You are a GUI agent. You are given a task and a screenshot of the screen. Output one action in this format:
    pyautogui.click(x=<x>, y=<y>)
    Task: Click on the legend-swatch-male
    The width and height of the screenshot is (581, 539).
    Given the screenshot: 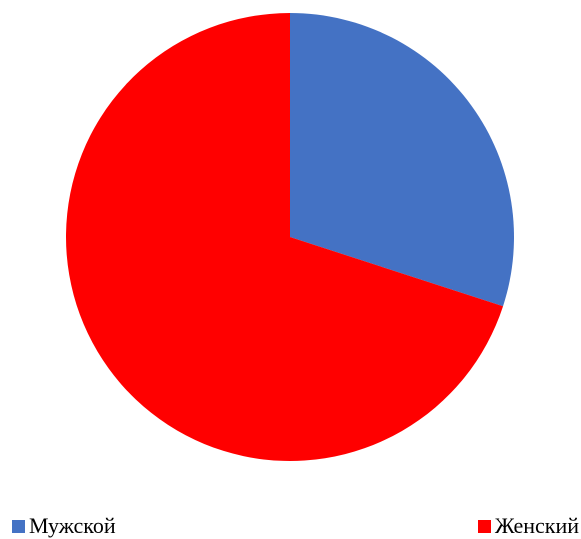 What is the action you would take?
    pyautogui.click(x=18, y=526)
    